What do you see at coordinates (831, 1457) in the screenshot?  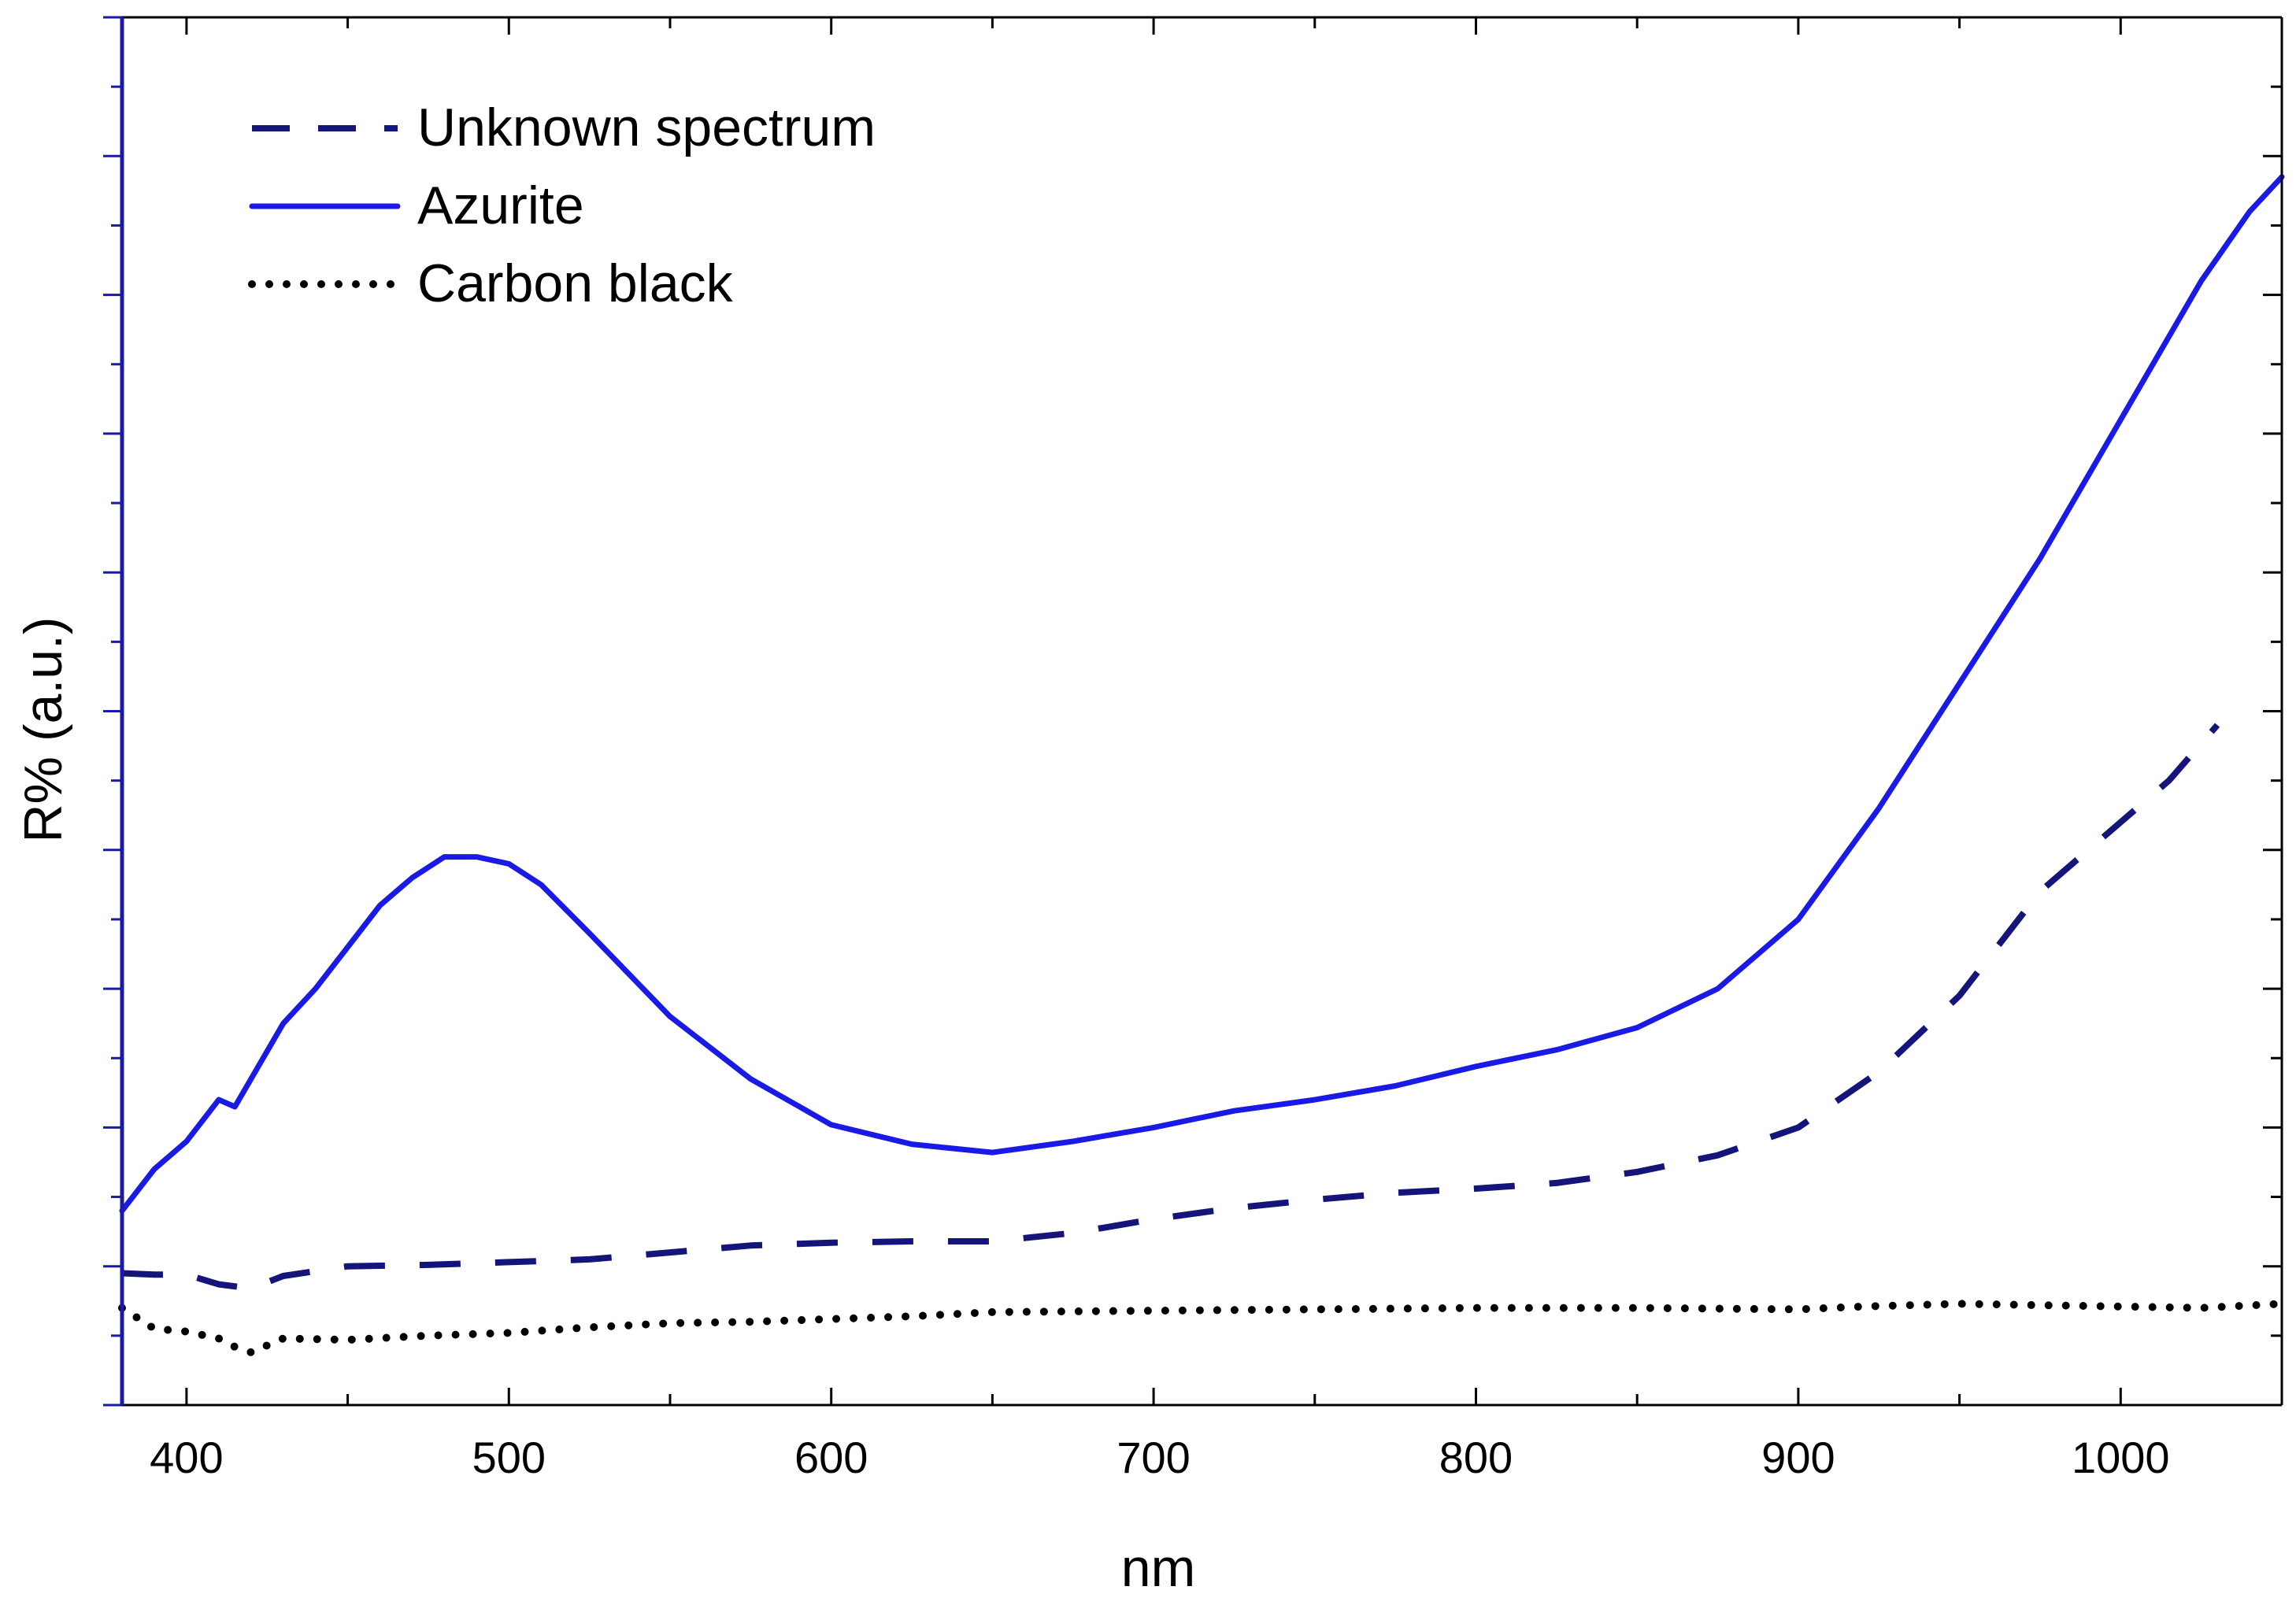 I see `x-tick-label: 600` at bounding box center [831, 1457].